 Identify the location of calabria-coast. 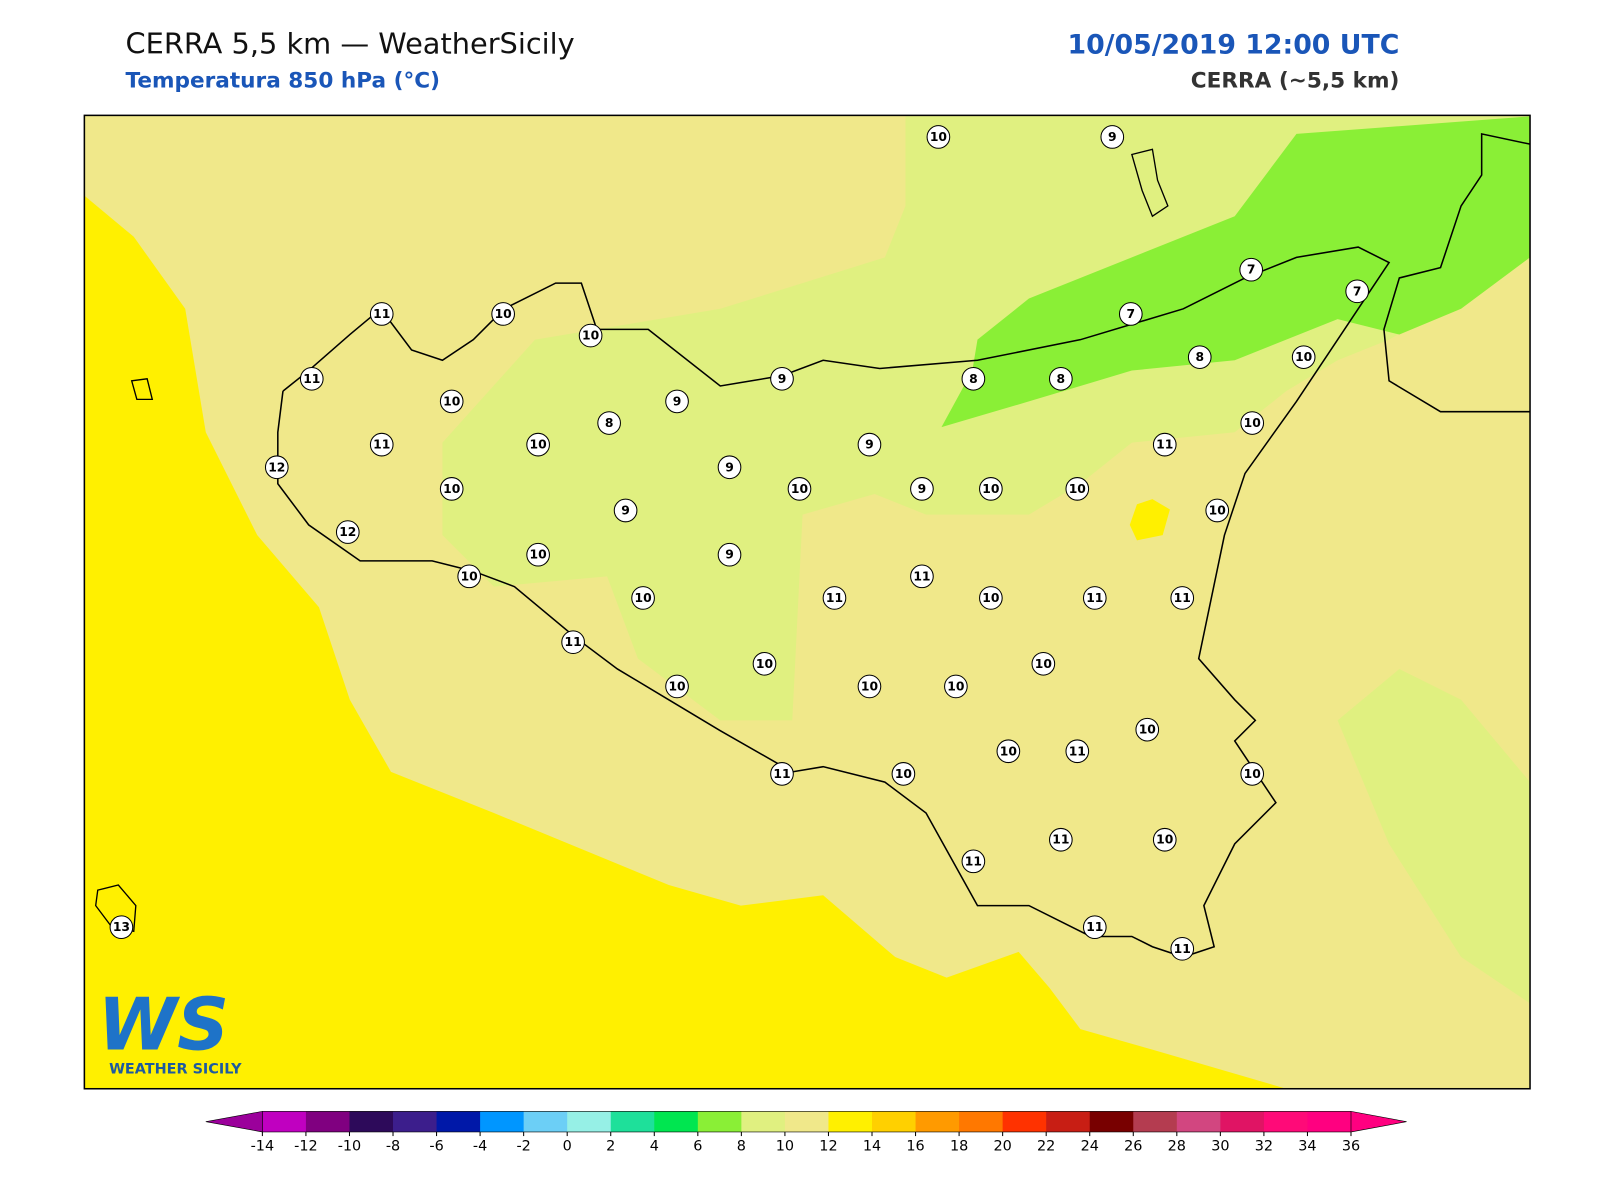
(1457, 272).